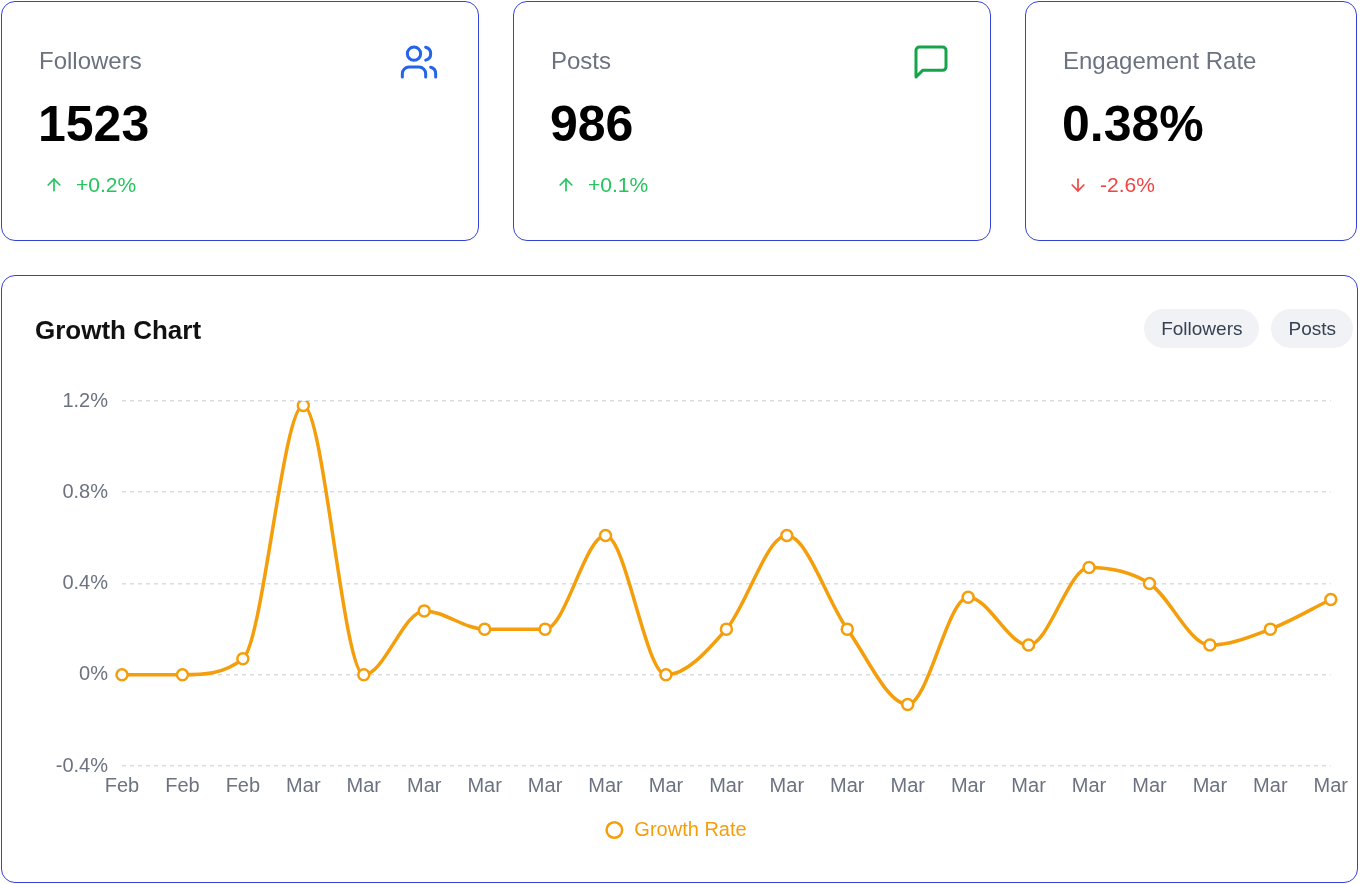 The width and height of the screenshot is (1360, 884). I want to click on data-label: +0.2%, so click(106, 185).